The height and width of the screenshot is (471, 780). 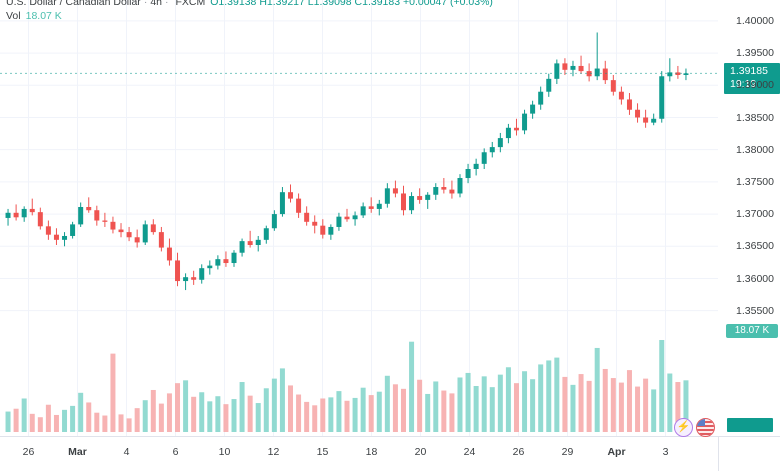 I want to click on flag-stripes, so click(x=705, y=427).